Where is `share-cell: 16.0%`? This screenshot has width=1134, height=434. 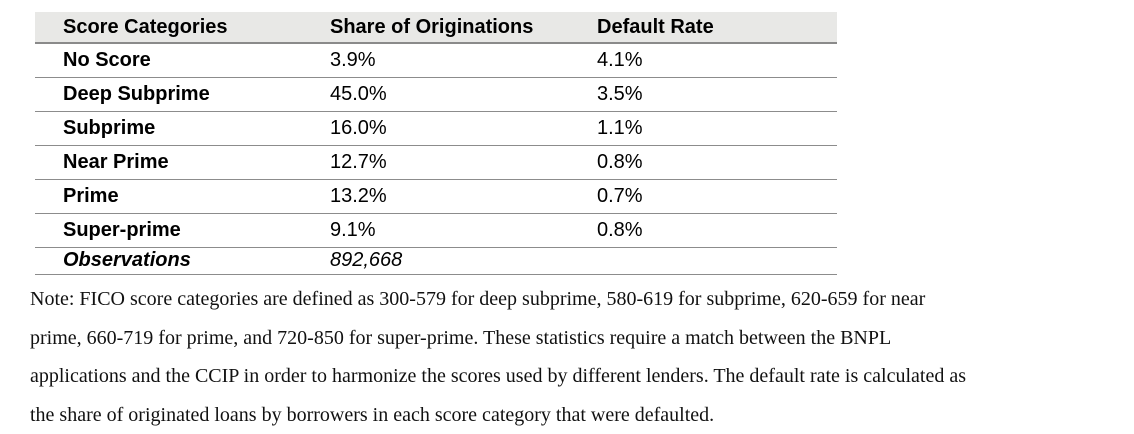 share-cell: 16.0% is located at coordinates (463, 128).